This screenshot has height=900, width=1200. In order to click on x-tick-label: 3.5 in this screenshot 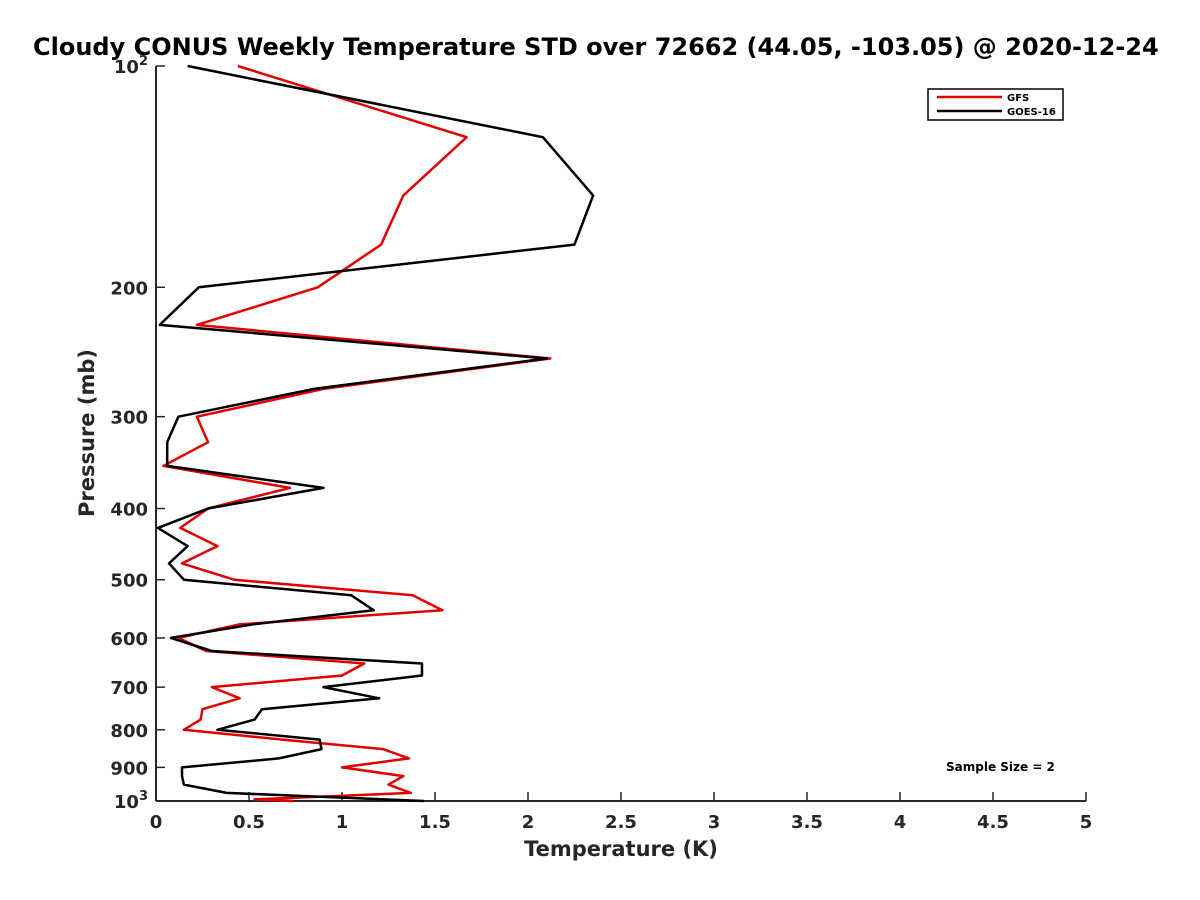, I will do `click(807, 822)`.